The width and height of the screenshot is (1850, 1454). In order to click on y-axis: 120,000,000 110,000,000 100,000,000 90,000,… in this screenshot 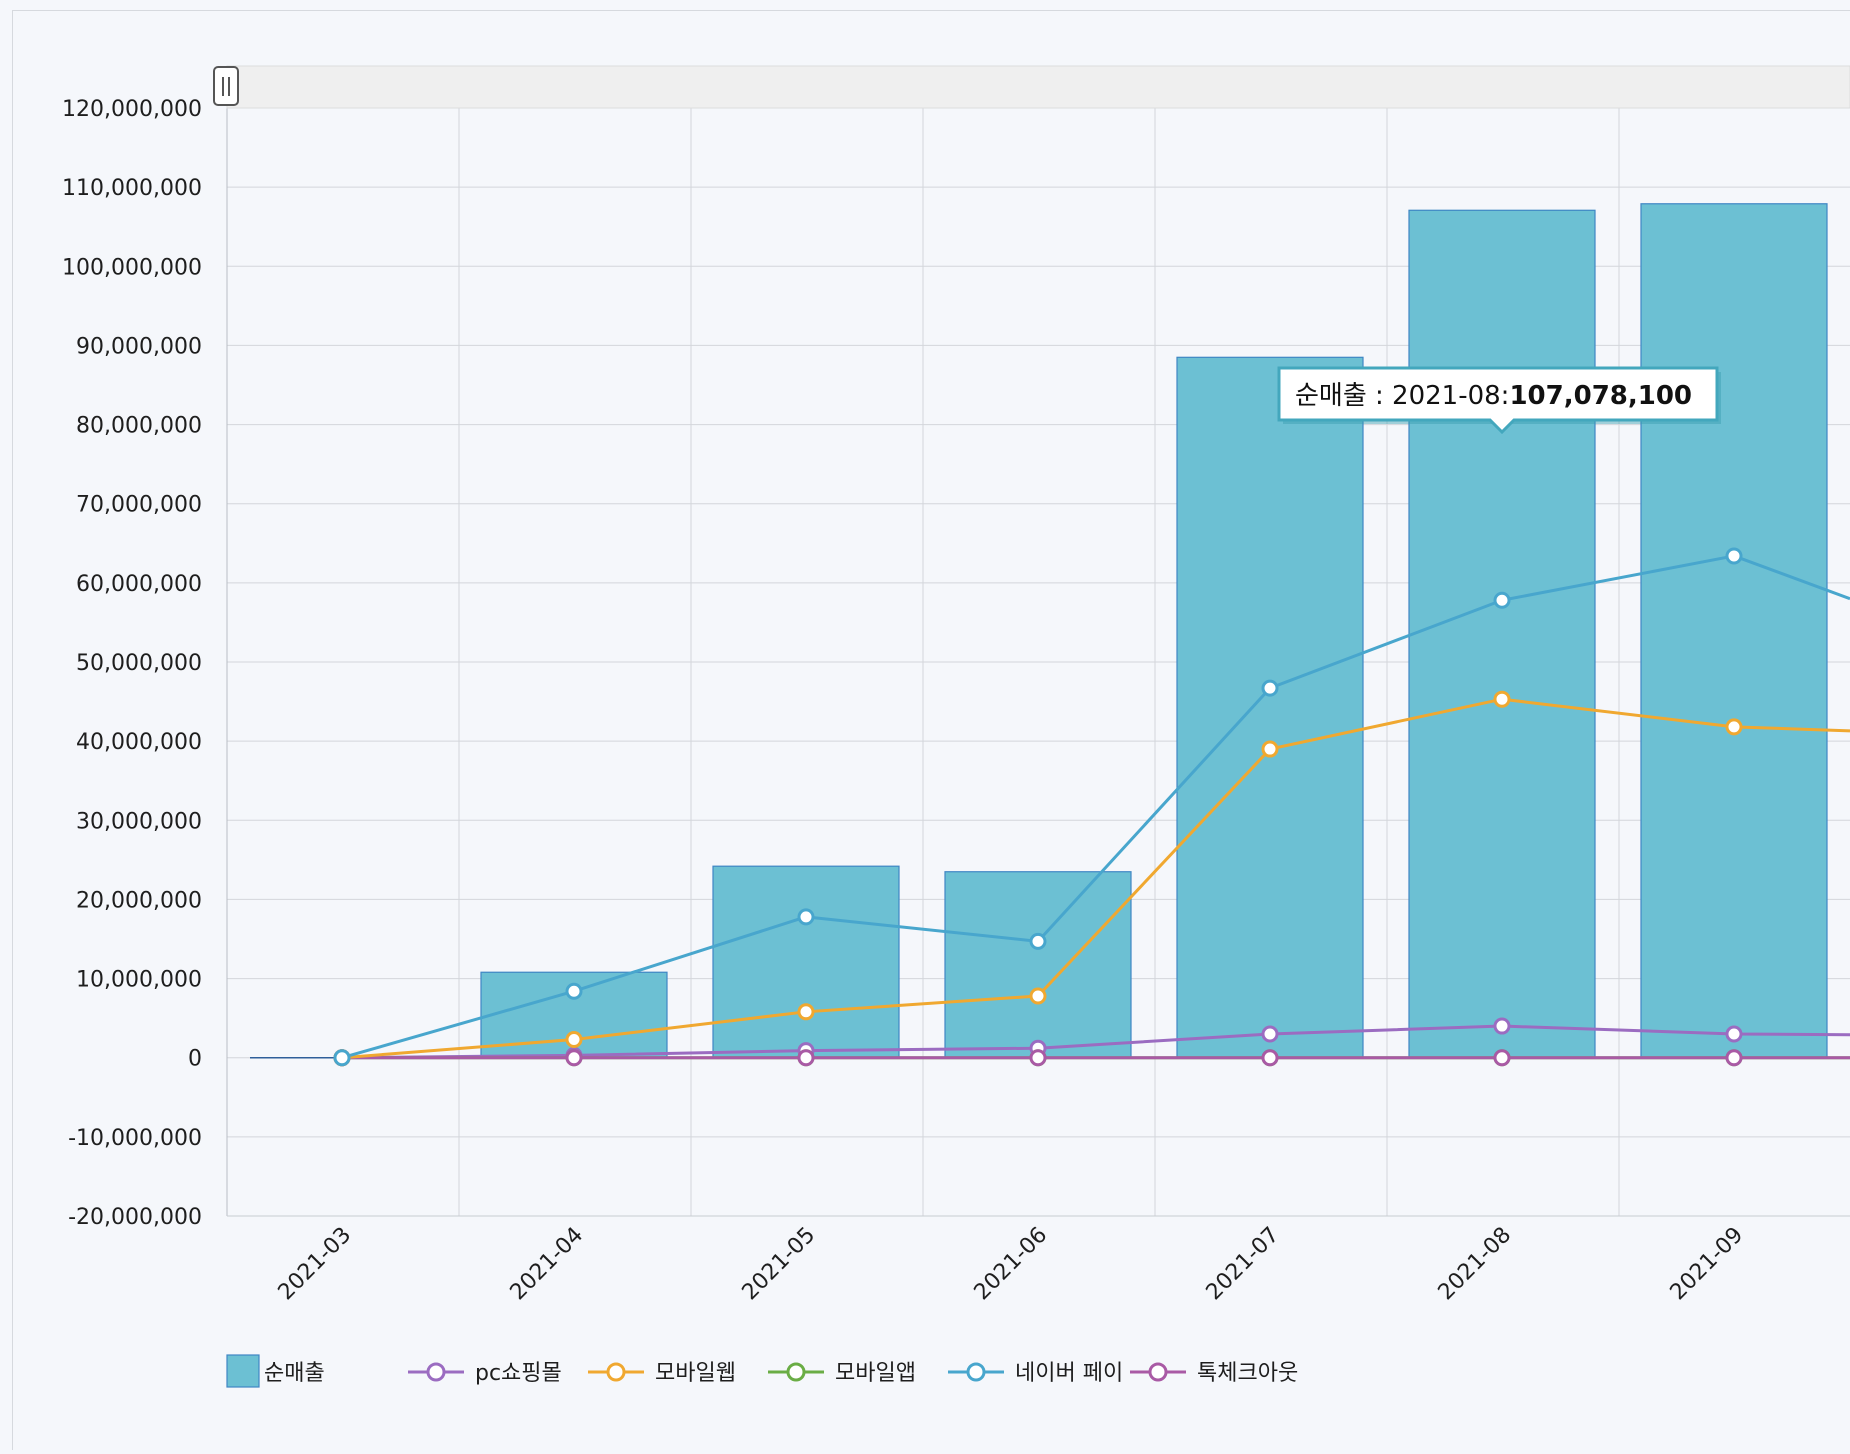, I will do `click(132, 663)`.